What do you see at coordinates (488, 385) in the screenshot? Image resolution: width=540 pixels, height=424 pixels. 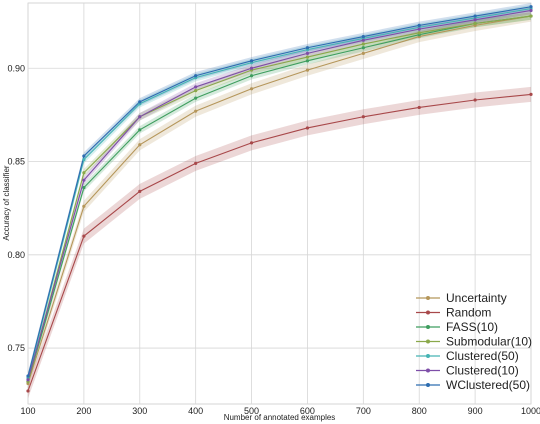 I see `legend-label: WClustered(50)` at bounding box center [488, 385].